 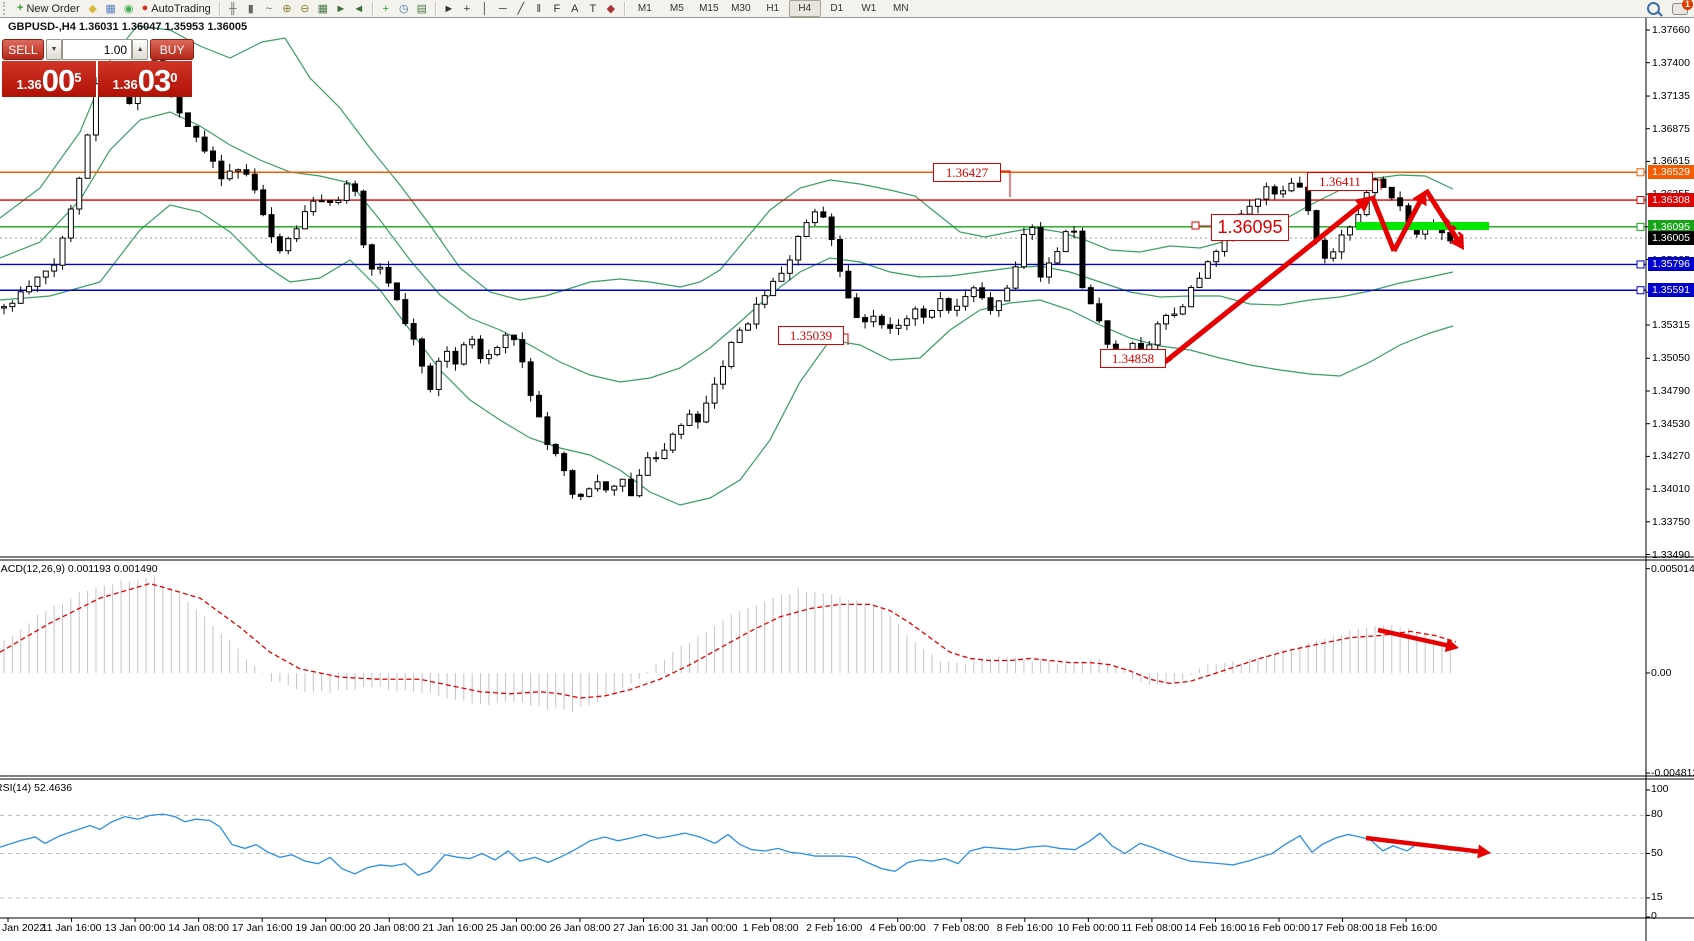 I want to click on auto-scroll-icon: ►, so click(x=341, y=8).